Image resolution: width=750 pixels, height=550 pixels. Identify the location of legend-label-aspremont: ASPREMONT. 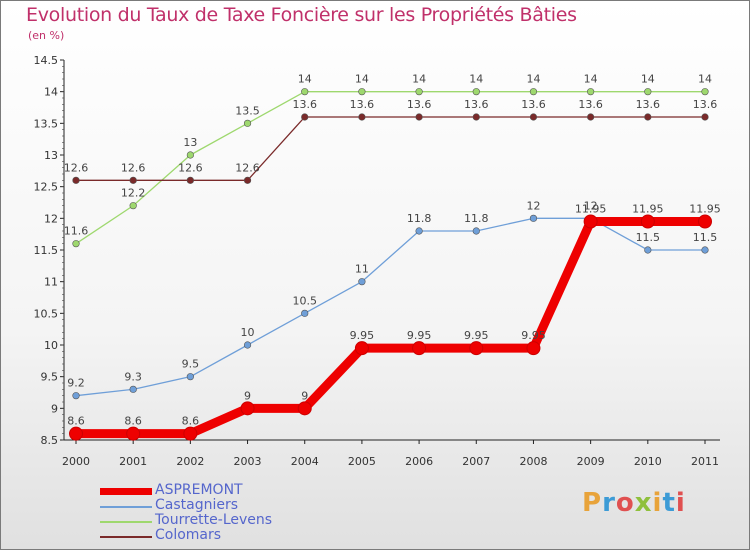
(199, 490).